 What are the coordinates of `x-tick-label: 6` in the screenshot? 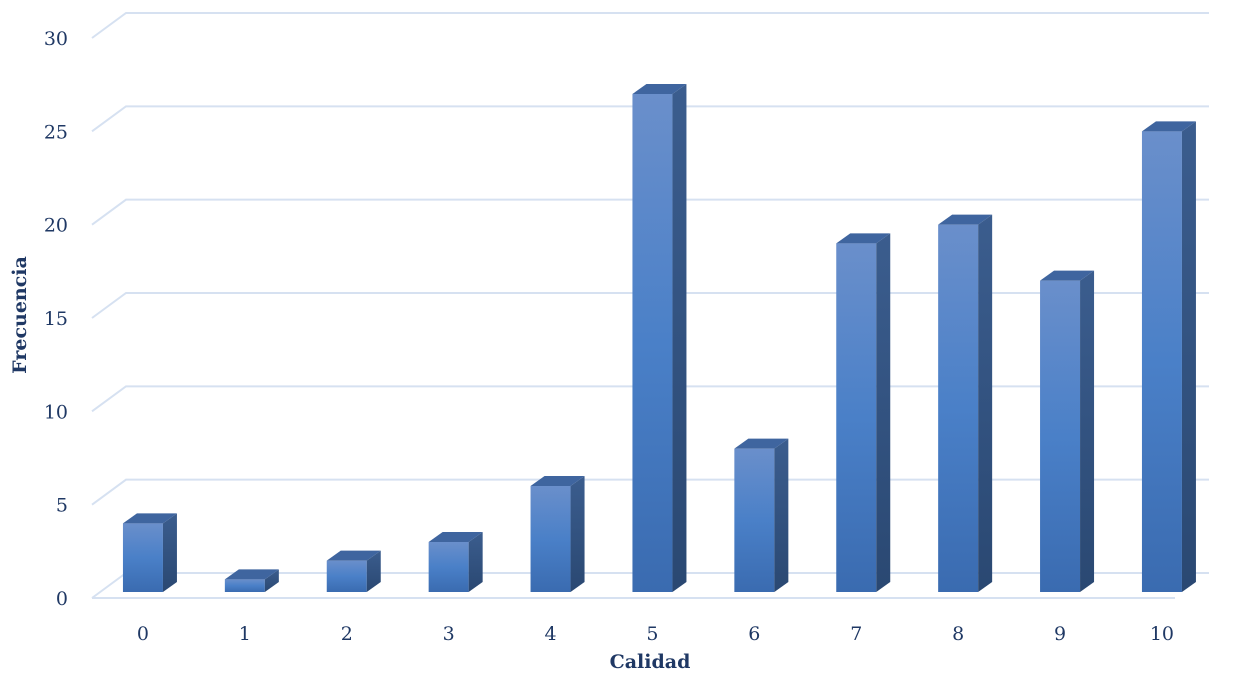 It's located at (754, 634).